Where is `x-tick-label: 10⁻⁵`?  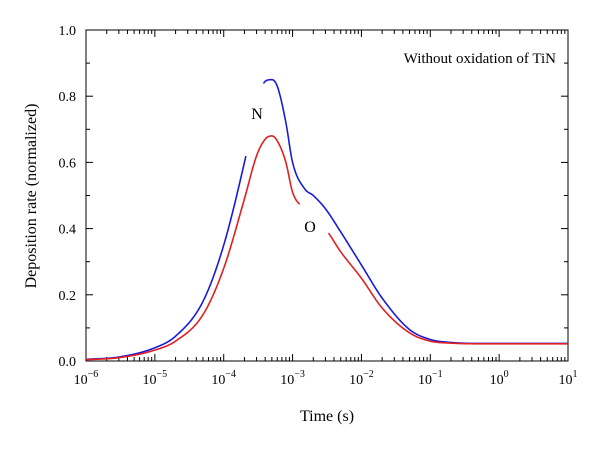
x-tick-label: 10⁻⁵ is located at coordinates (155, 378).